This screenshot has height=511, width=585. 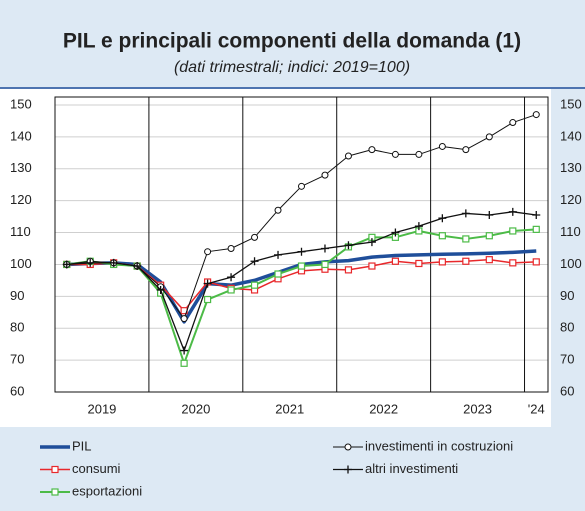 What do you see at coordinates (82, 445) in the screenshot?
I see `legend-label: PIL` at bounding box center [82, 445].